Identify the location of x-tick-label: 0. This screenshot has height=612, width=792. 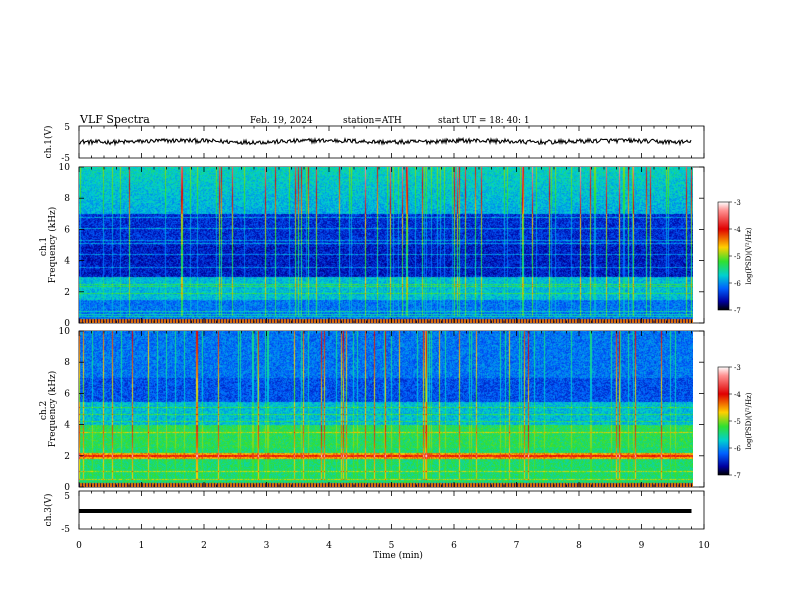
(79, 546).